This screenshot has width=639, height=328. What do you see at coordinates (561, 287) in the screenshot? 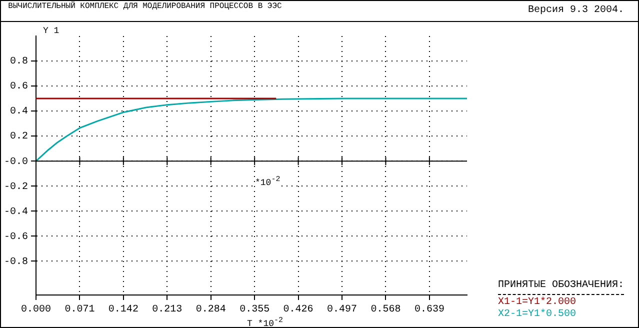
I see `legend-title: ПРИНЯТЫЕ ОБОЗНАЧЕНИЯ:` at bounding box center [561, 287].